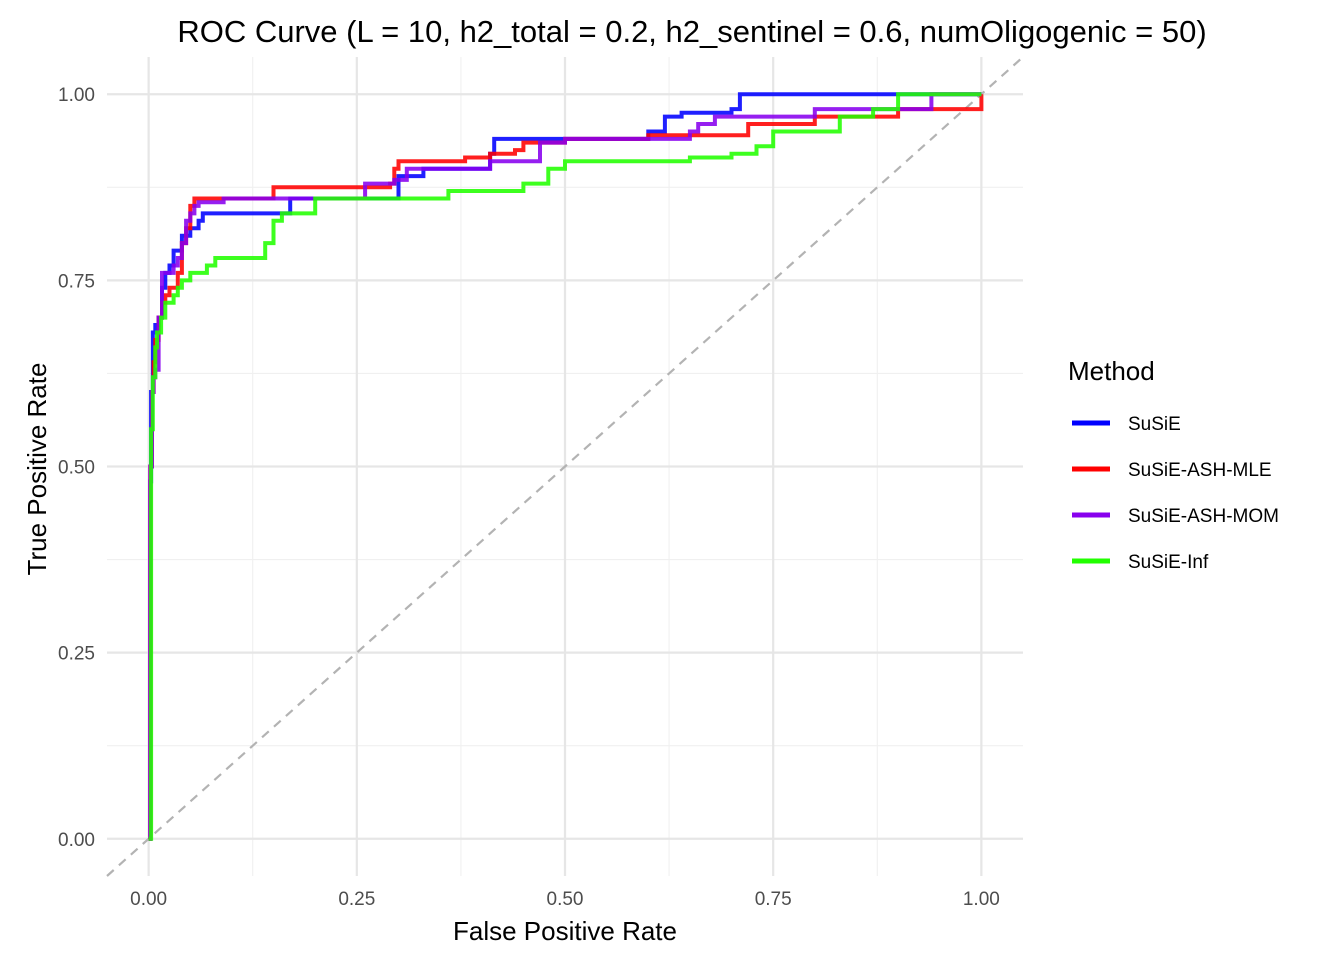 Image resolution: width=1344 pixels, height=960 pixels. Describe the element at coordinates (1111, 371) in the screenshot. I see `legend-title: Method` at that location.